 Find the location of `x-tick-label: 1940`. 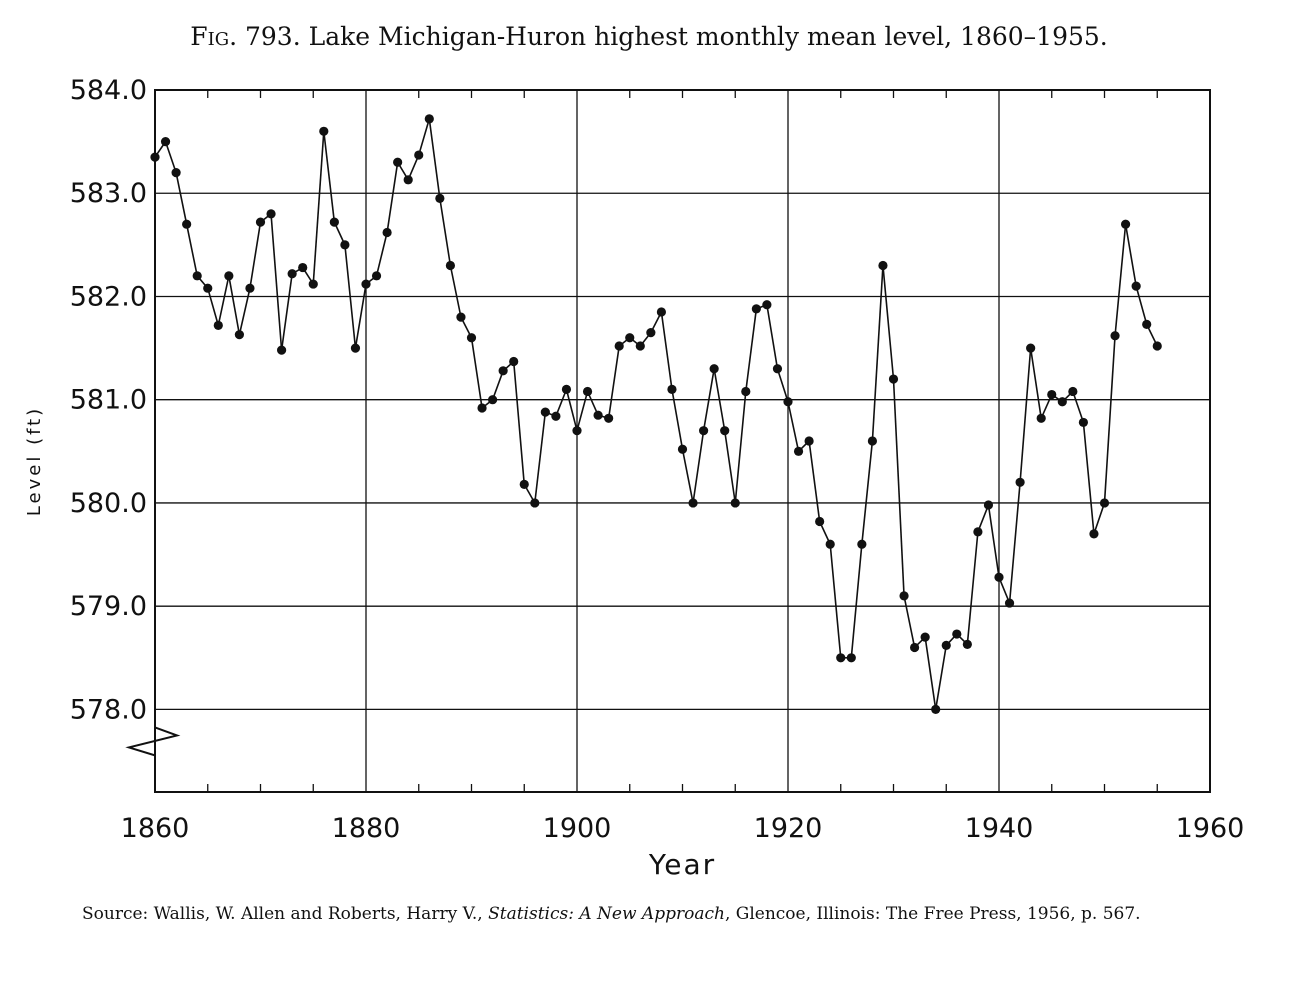

x-tick-label: 1940 is located at coordinates (999, 828).